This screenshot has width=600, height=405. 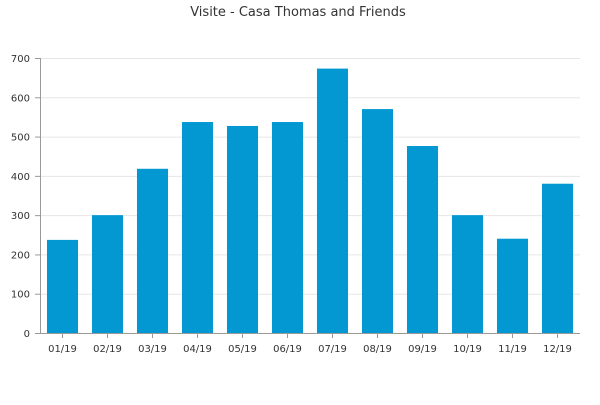 What do you see at coordinates (467, 349) in the screenshot?
I see `x-tick-label: 10/19` at bounding box center [467, 349].